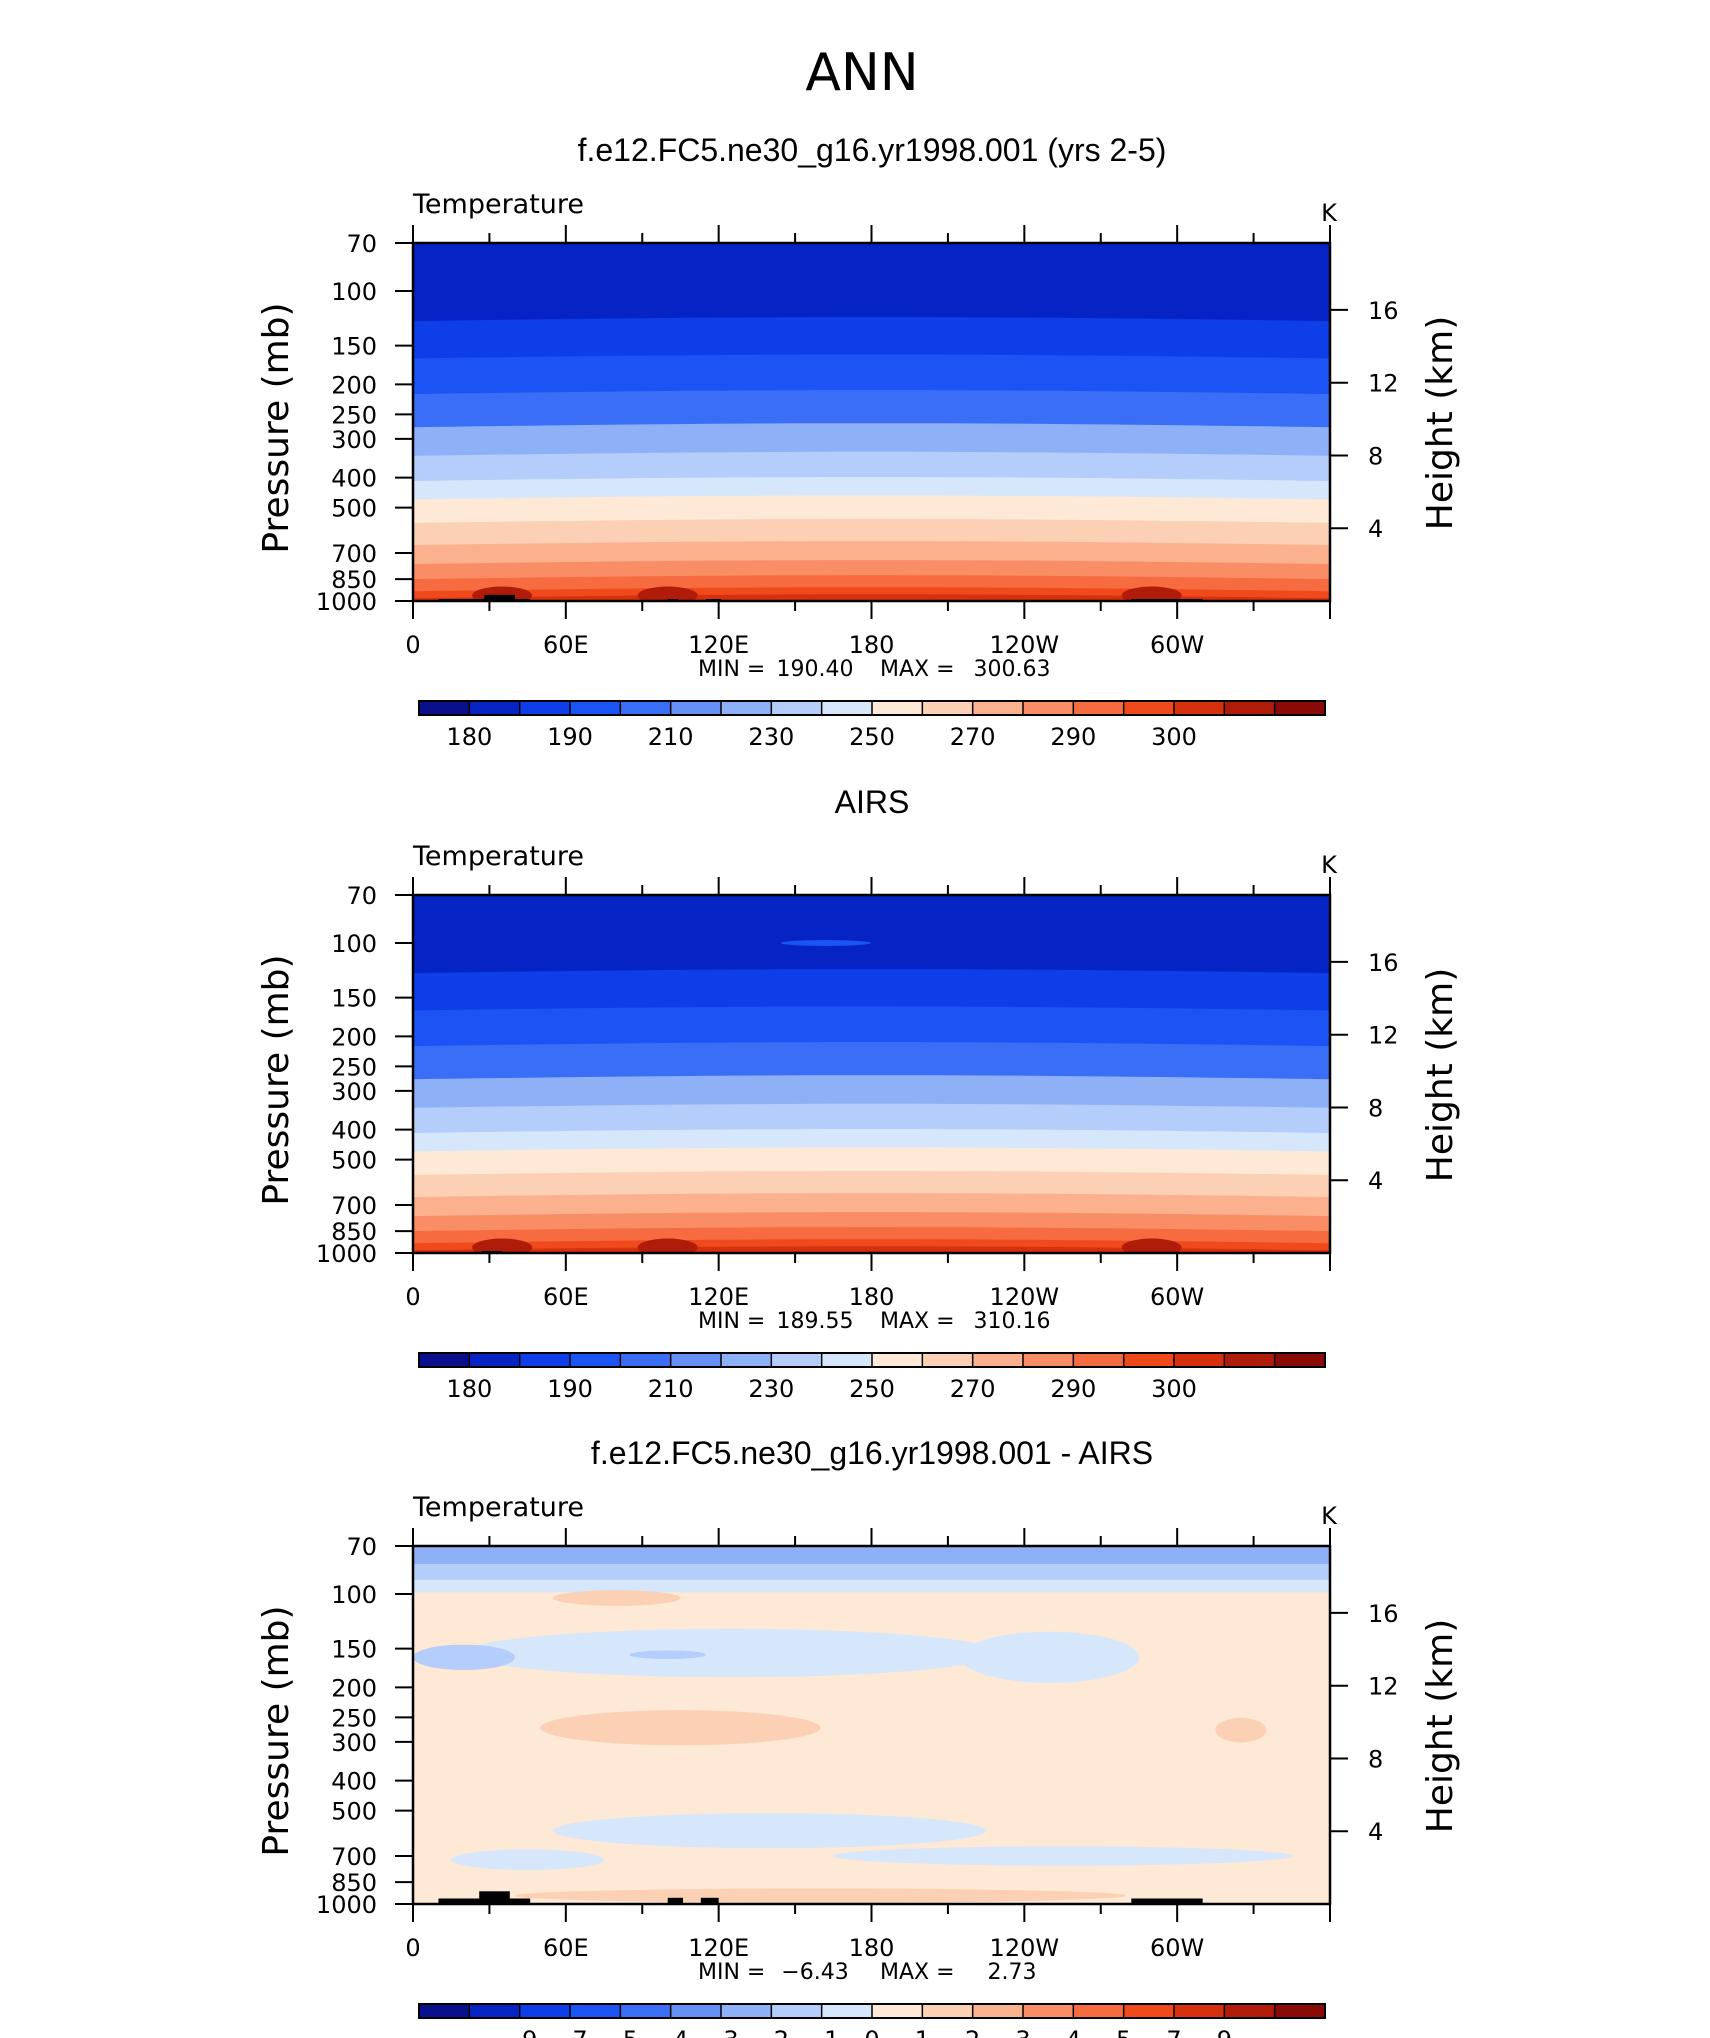  I want to click on height-tick-label: 8, so click(1375, 1759).